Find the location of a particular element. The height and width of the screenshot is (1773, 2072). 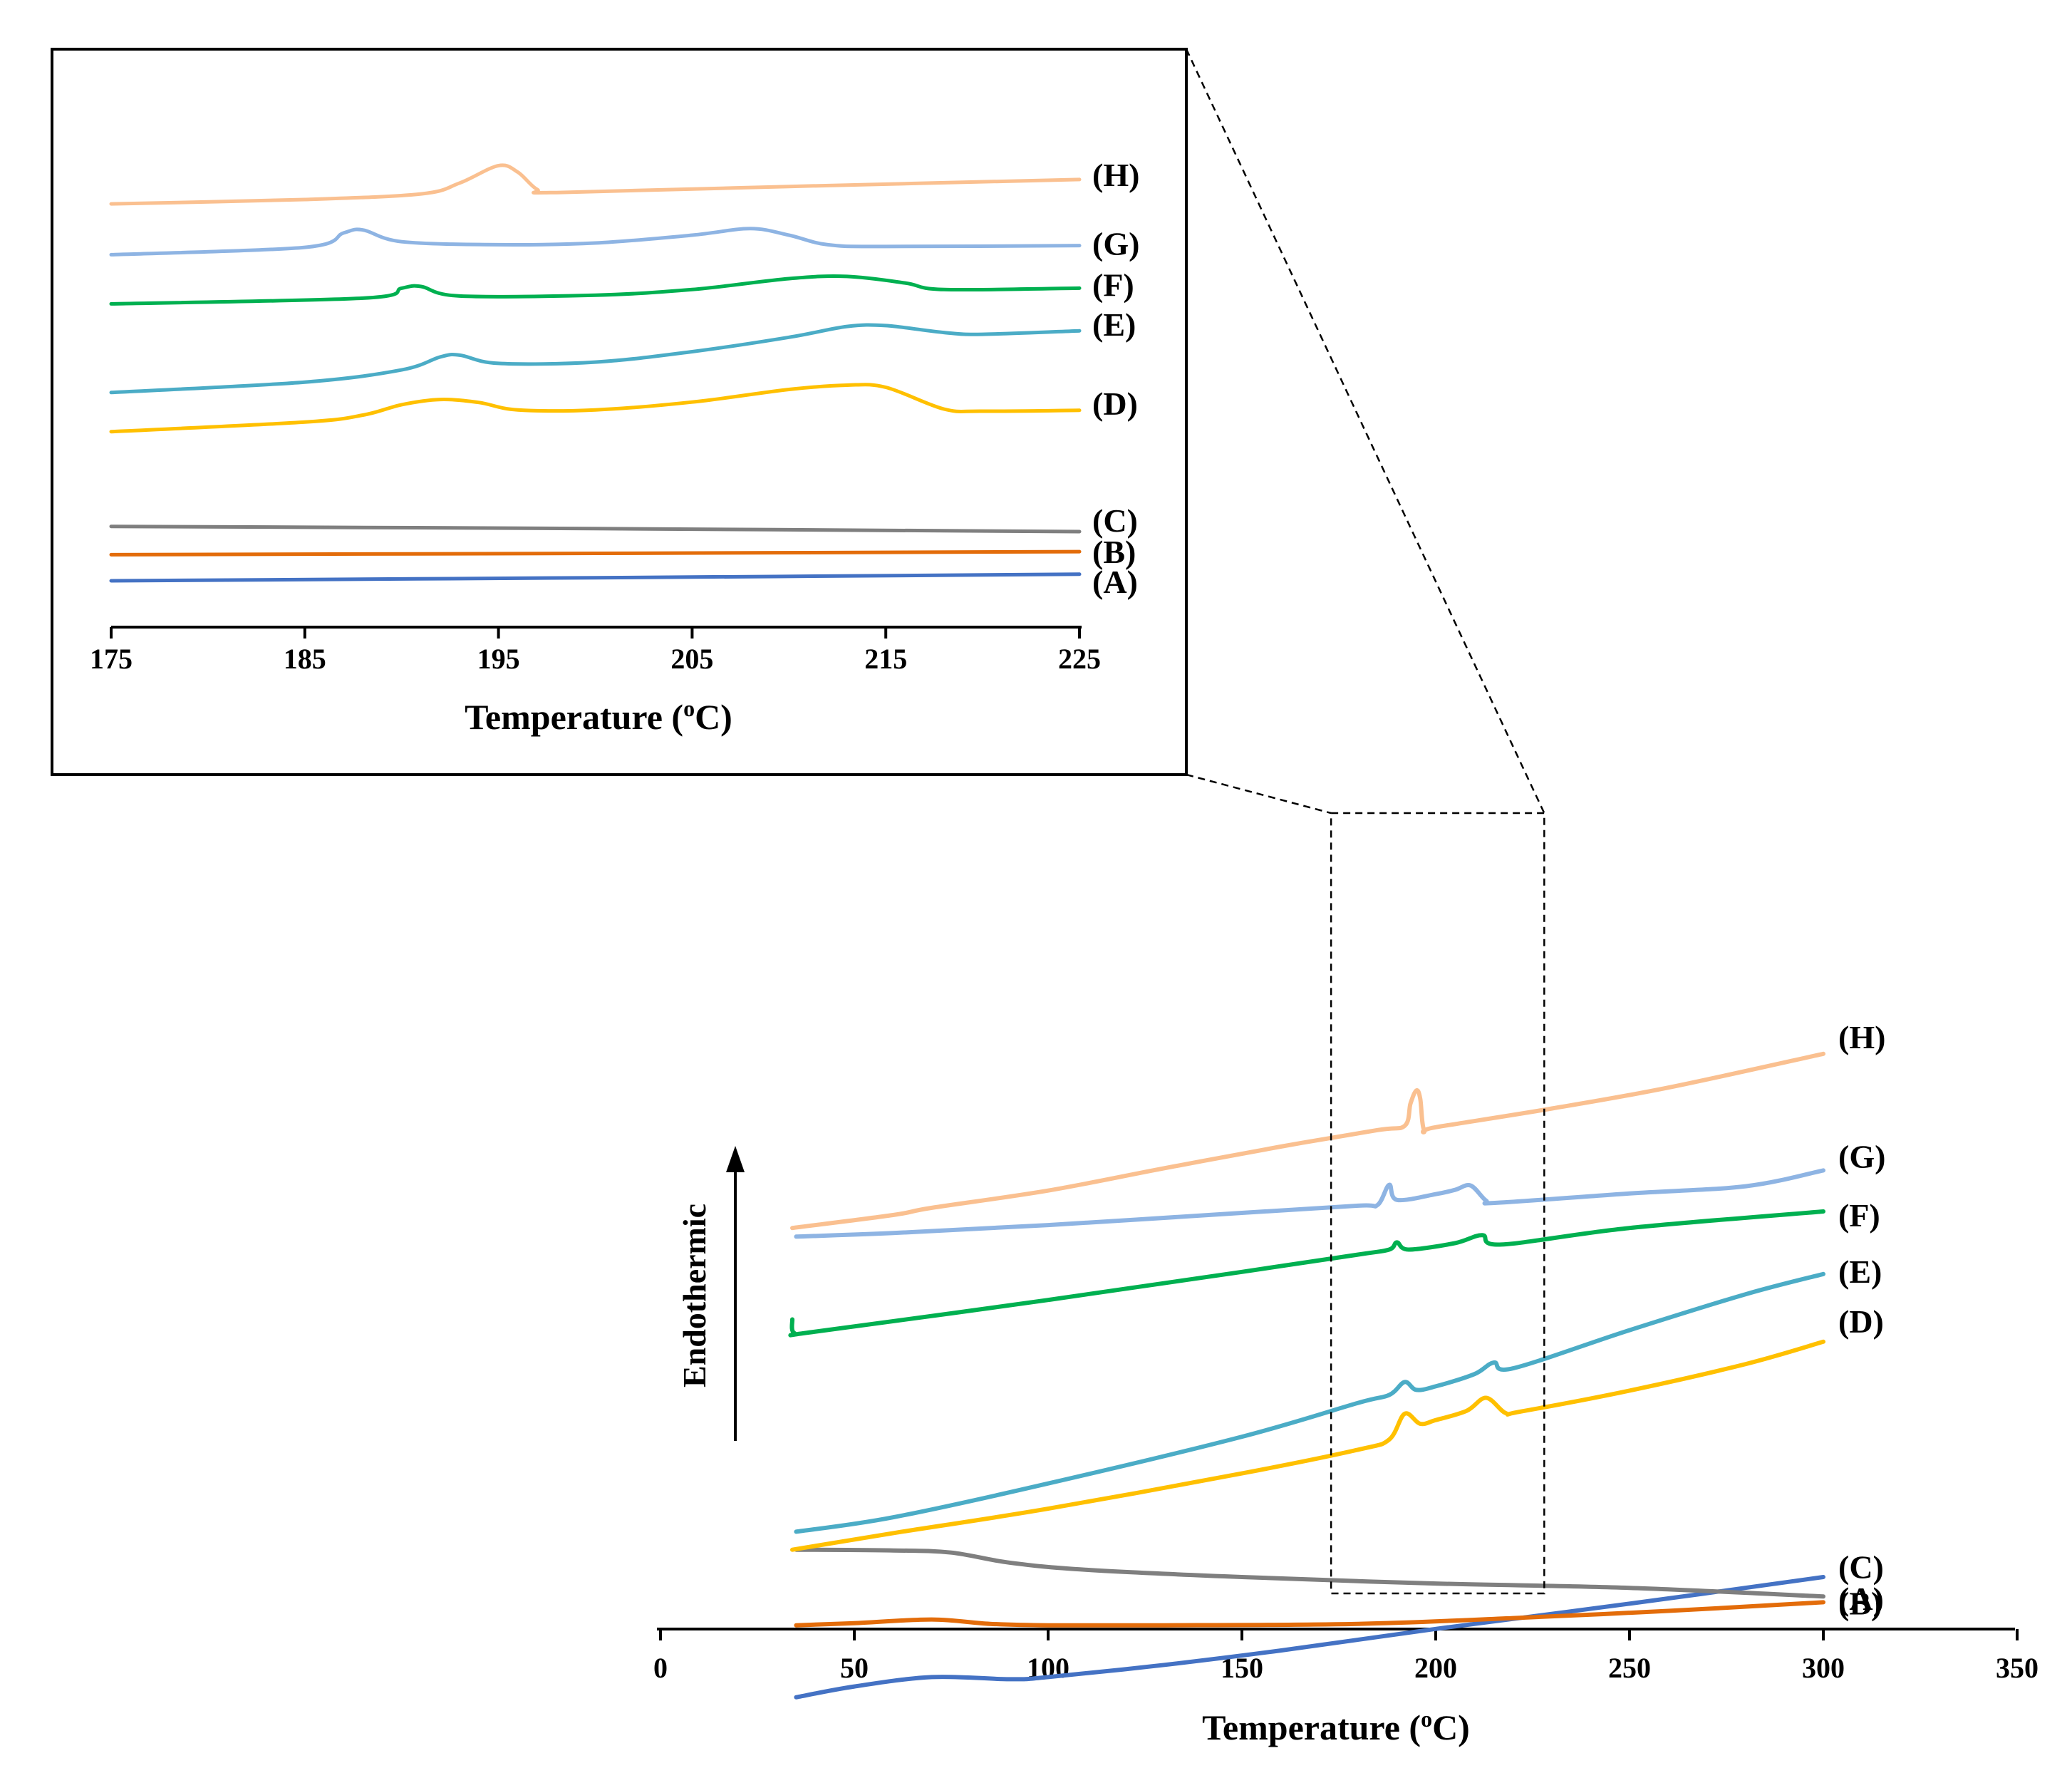

inset-series-curve-f is located at coordinates (595, 290).